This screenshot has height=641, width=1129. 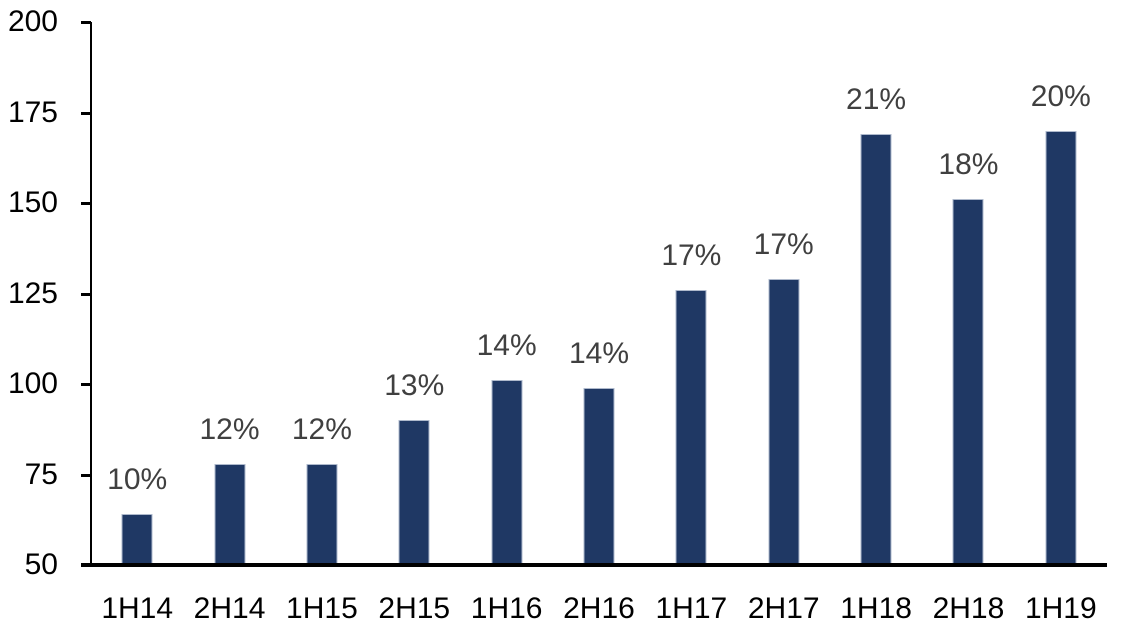 I want to click on bar-1H16, so click(x=507, y=472).